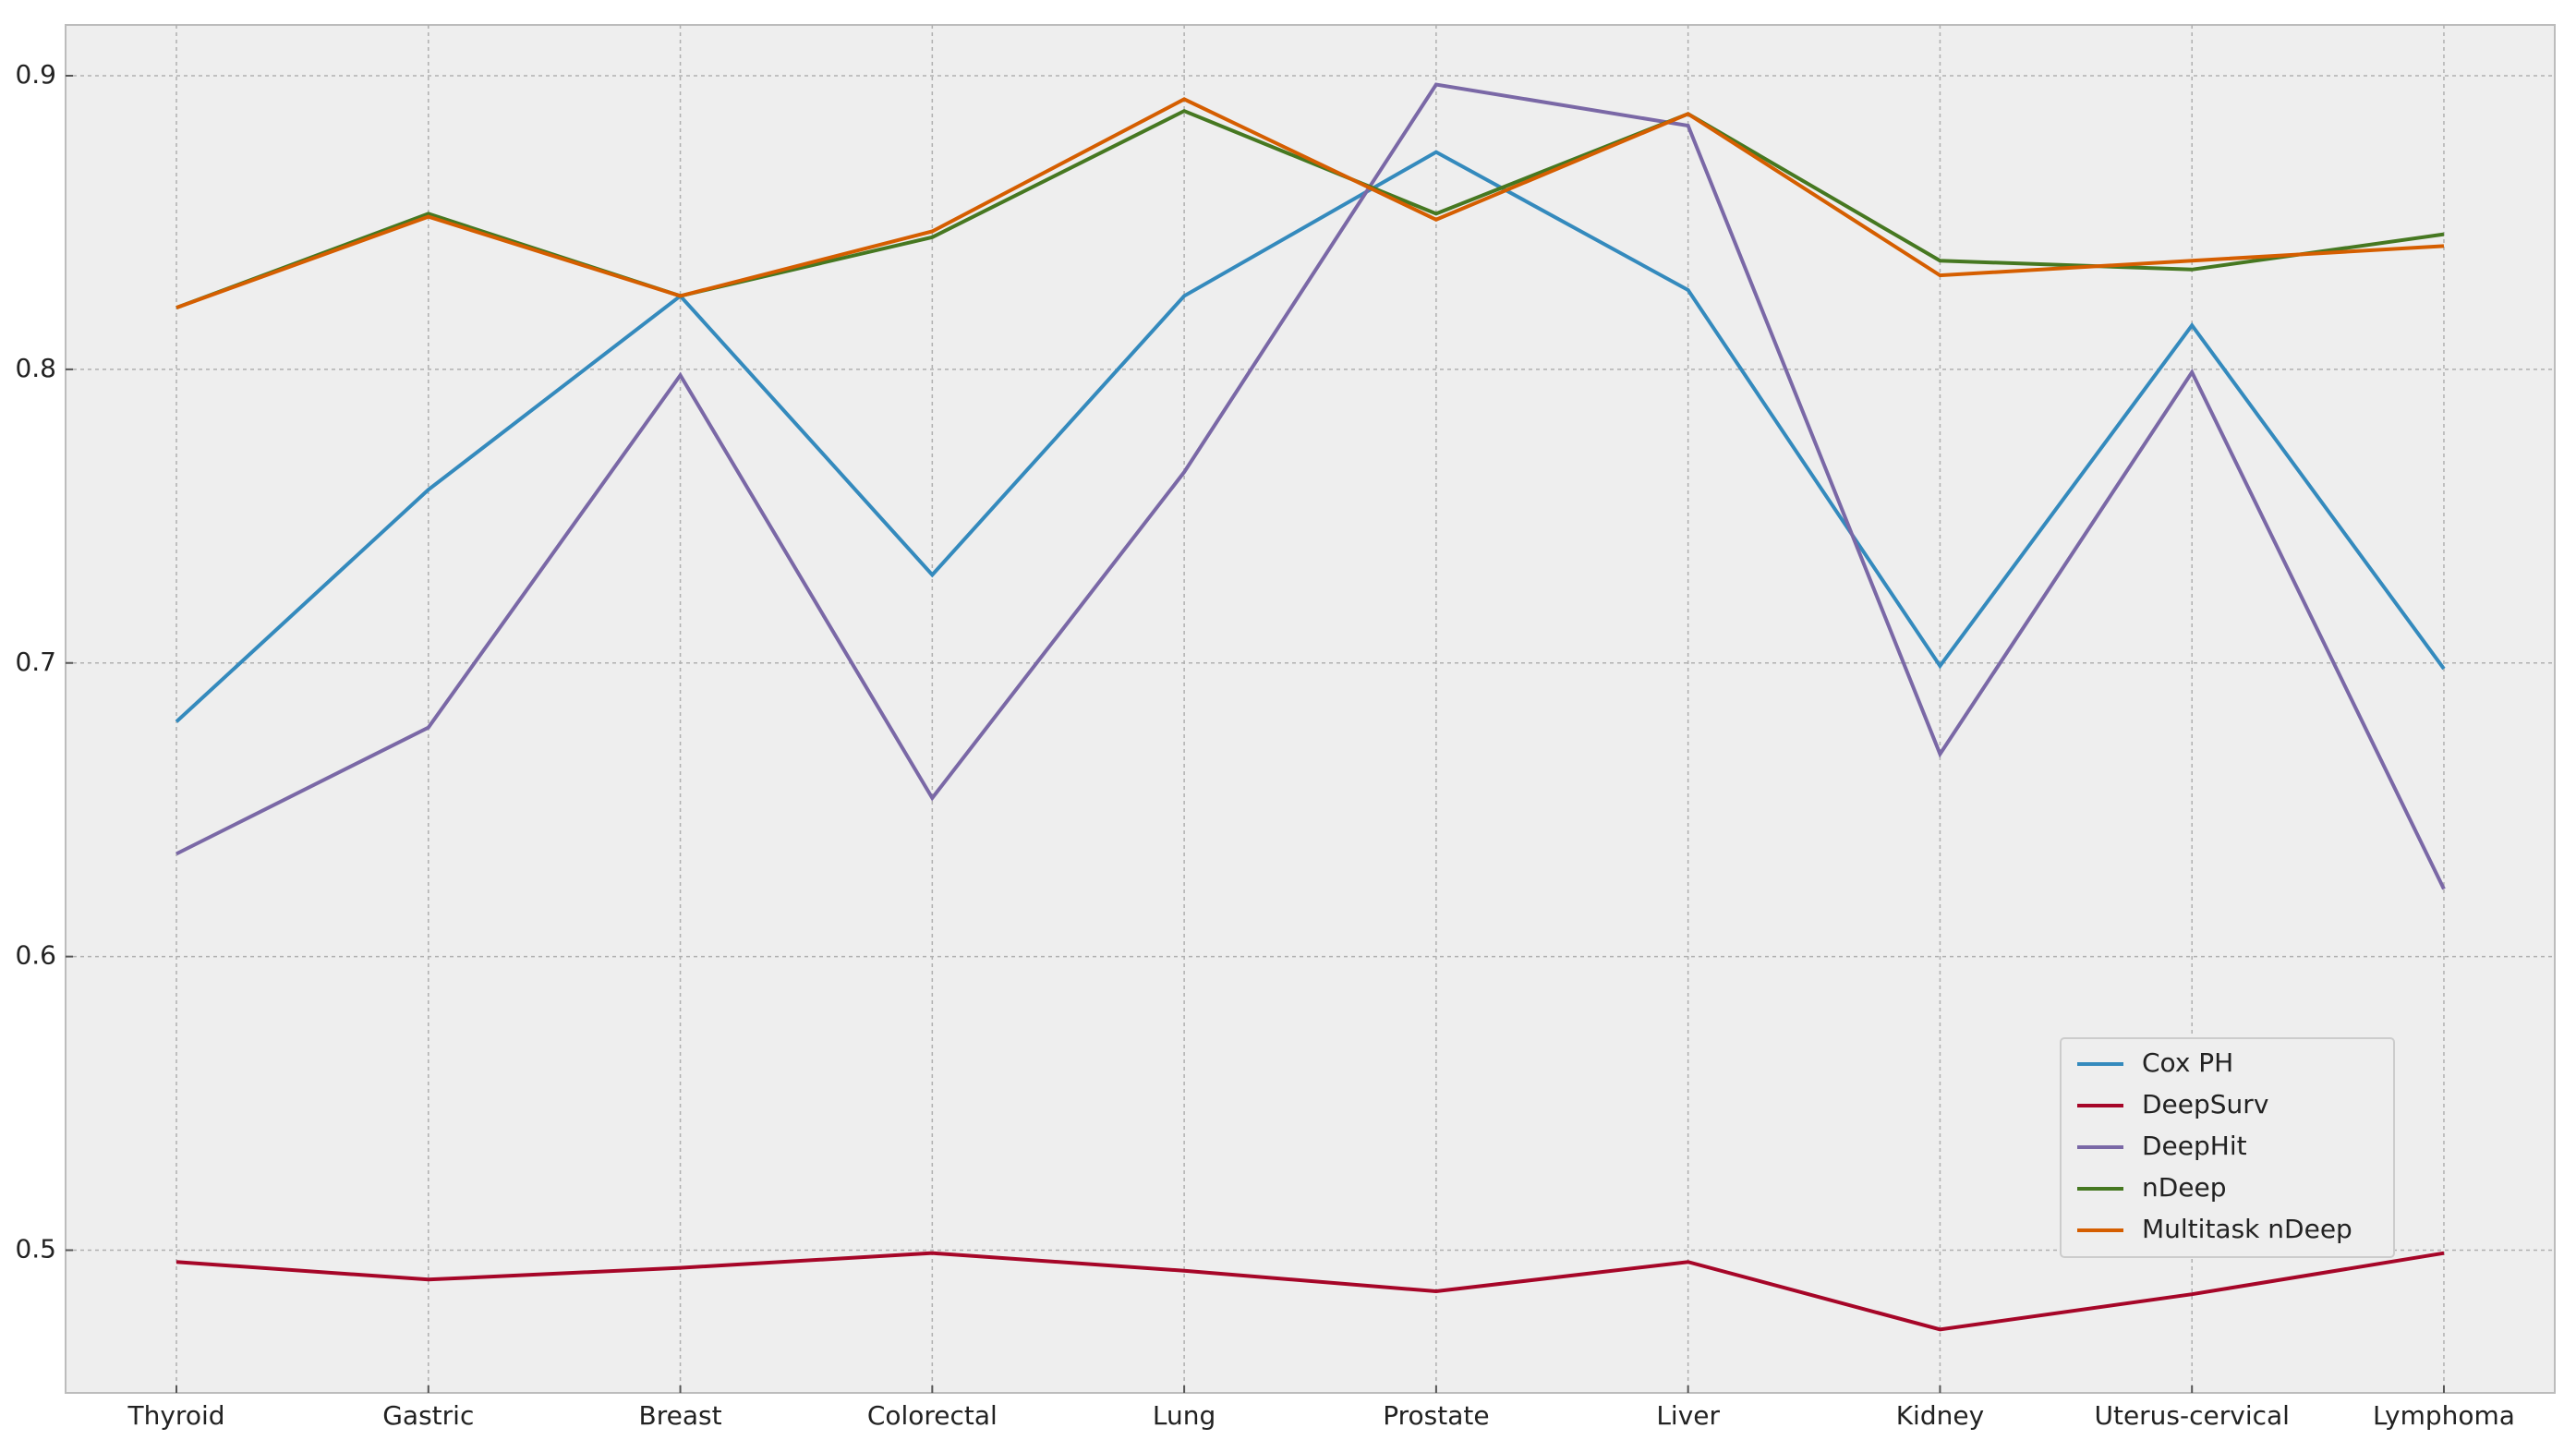 This screenshot has height=1452, width=2576. Describe the element at coordinates (2194, 1146) in the screenshot. I see `legend-label: DeepHit` at that location.